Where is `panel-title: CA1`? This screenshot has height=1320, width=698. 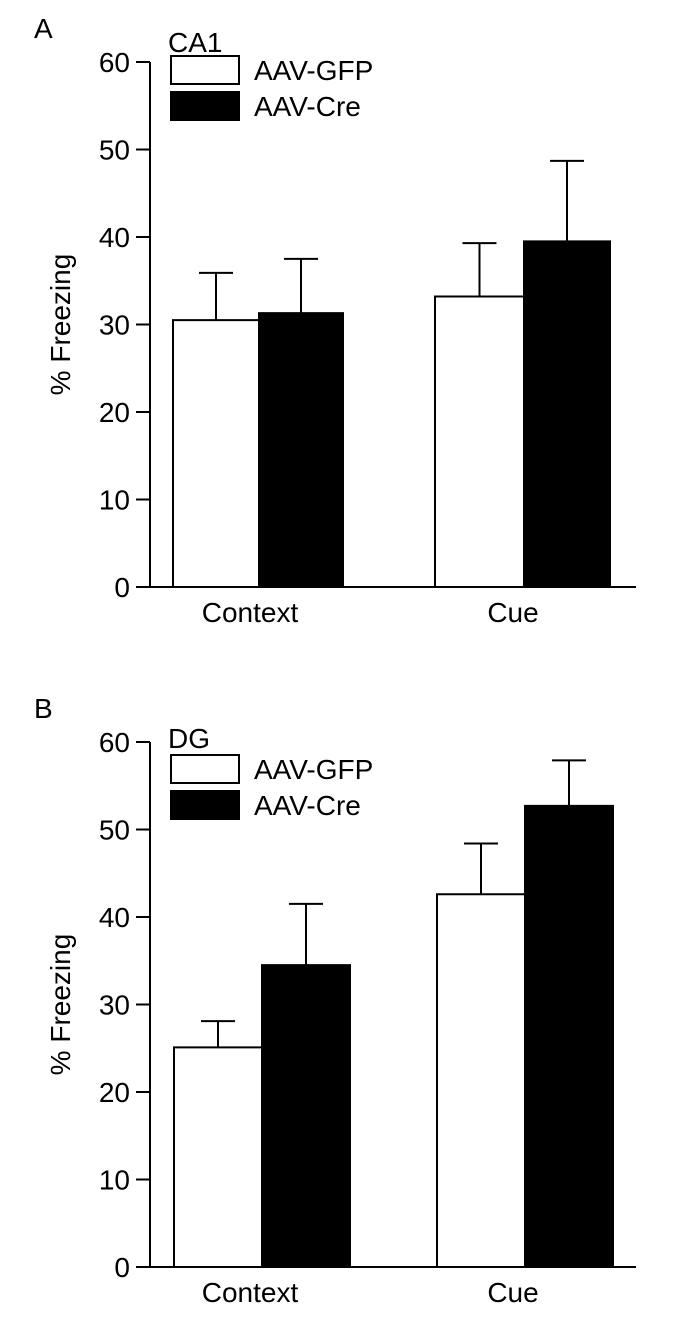 panel-title: CA1 is located at coordinates (195, 42).